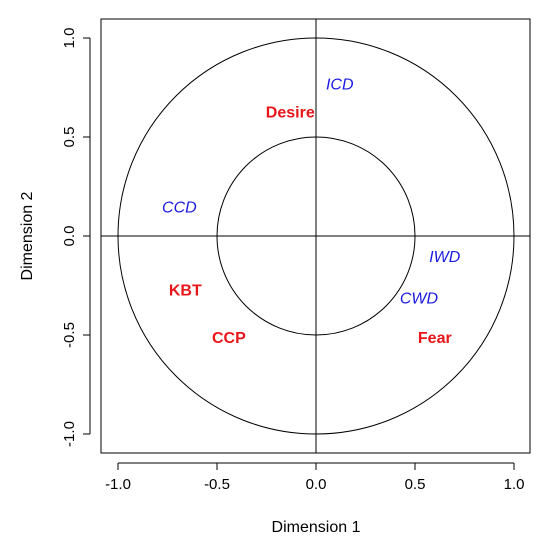 This screenshot has width=550, height=549. I want to click on y-tick-label: 1.0, so click(69, 38).